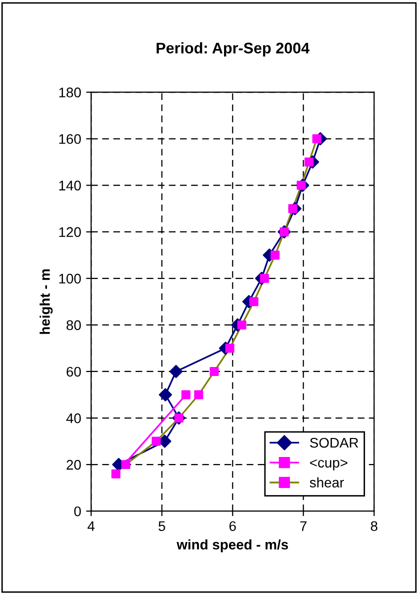 This screenshot has height=595, width=418. I want to click on y-tick-label: 80, so click(73, 325).